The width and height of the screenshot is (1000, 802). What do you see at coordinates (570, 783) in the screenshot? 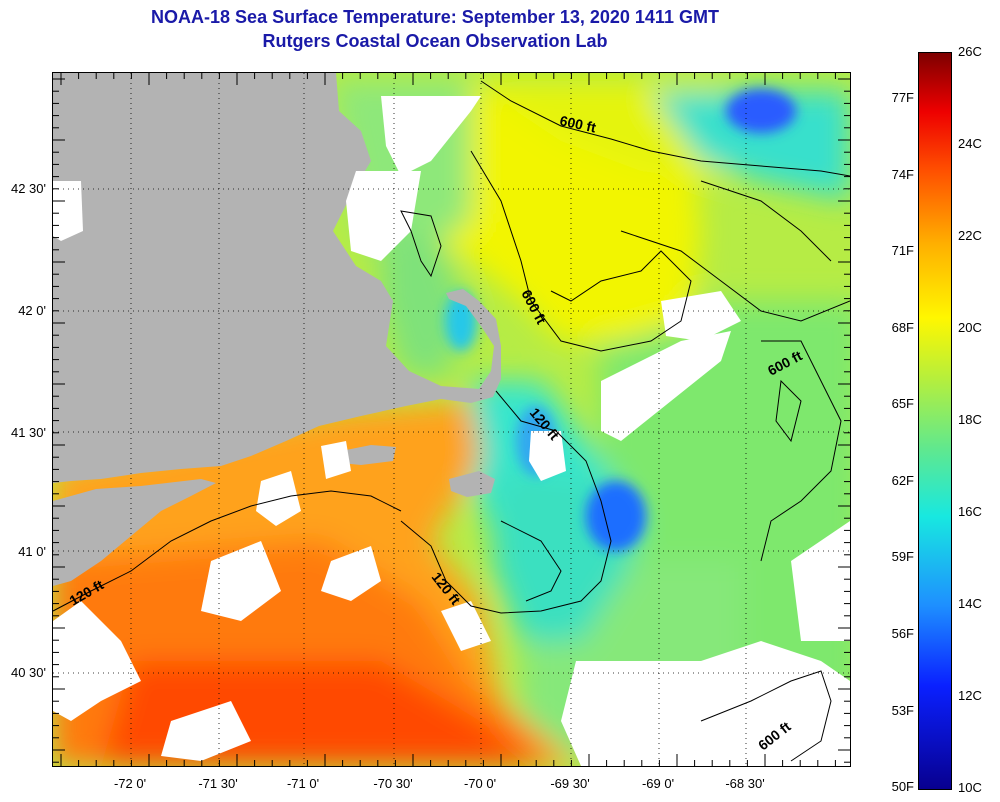
I see `lon-label-69-30: -69 30'` at bounding box center [570, 783].